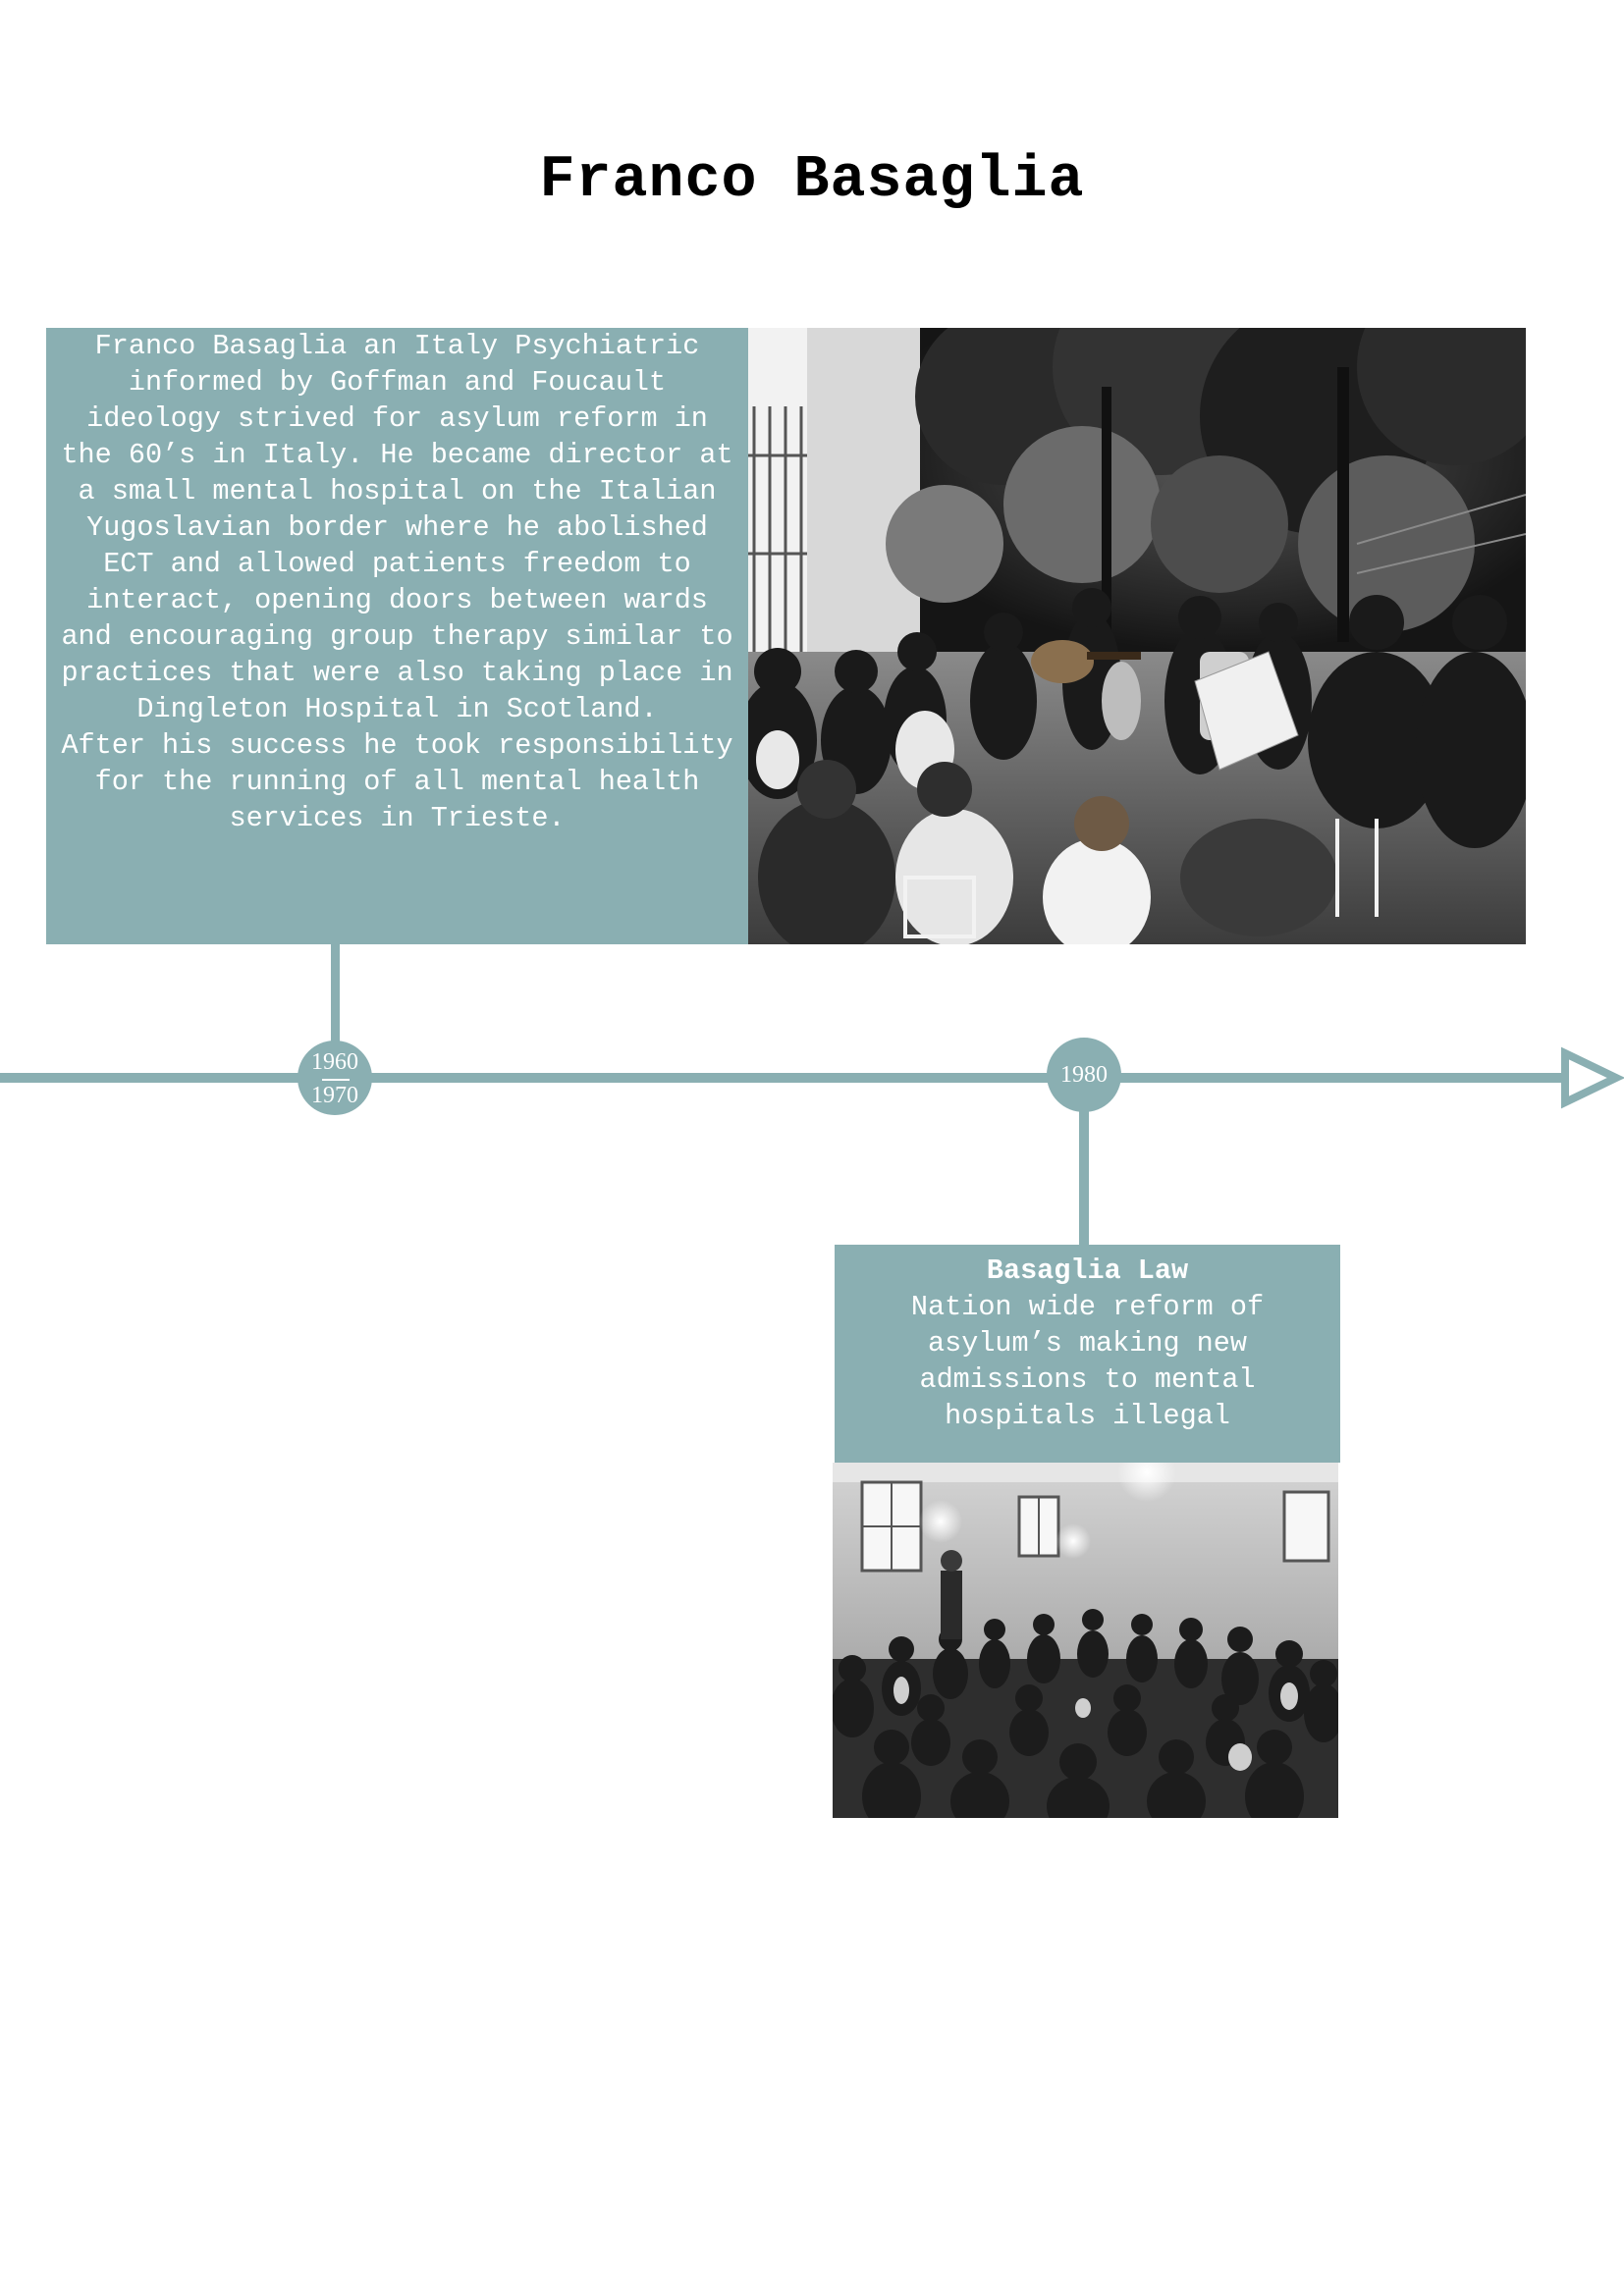 The height and width of the screenshot is (2296, 1624). What do you see at coordinates (1087, 1271) in the screenshot?
I see `event-1980-heading: Basaglia Law` at bounding box center [1087, 1271].